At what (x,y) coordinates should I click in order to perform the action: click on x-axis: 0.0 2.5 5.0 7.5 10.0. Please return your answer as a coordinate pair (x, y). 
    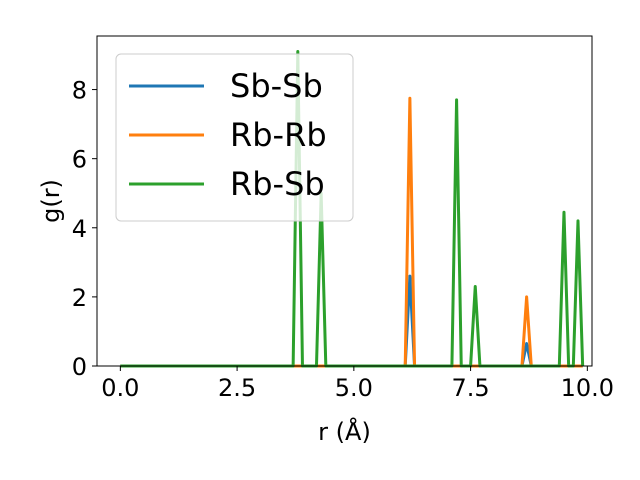
    Looking at the image, I should click on (357, 384).